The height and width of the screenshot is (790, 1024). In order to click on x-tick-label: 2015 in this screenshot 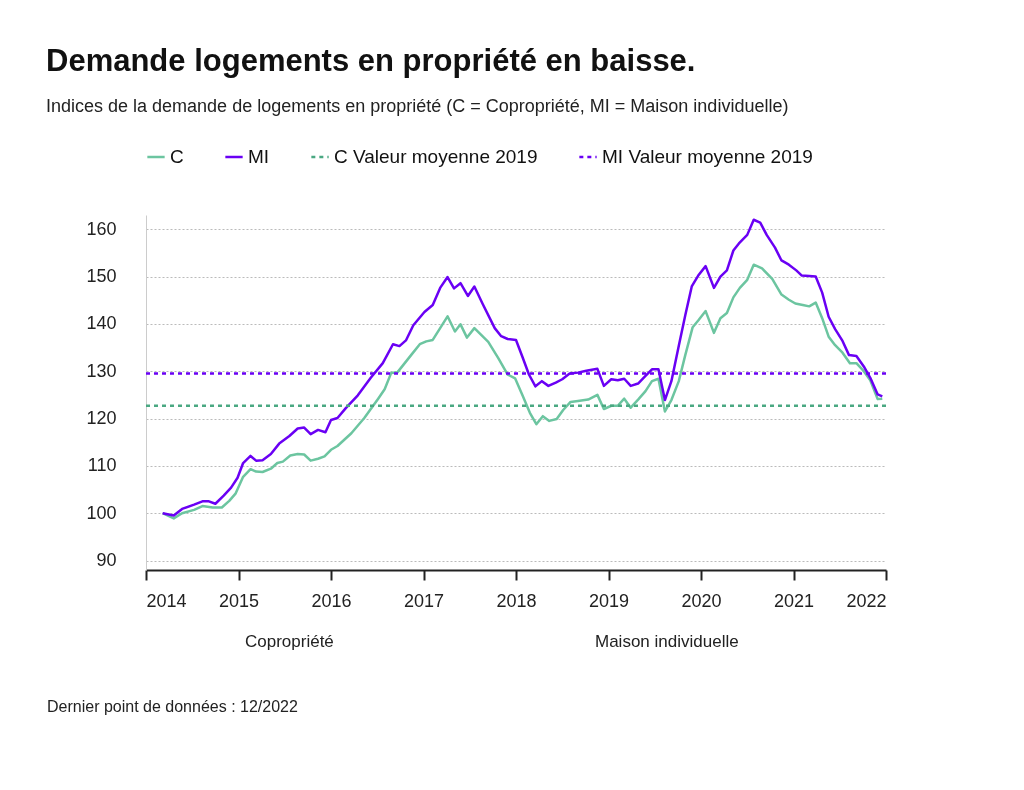, I will do `click(239, 600)`.